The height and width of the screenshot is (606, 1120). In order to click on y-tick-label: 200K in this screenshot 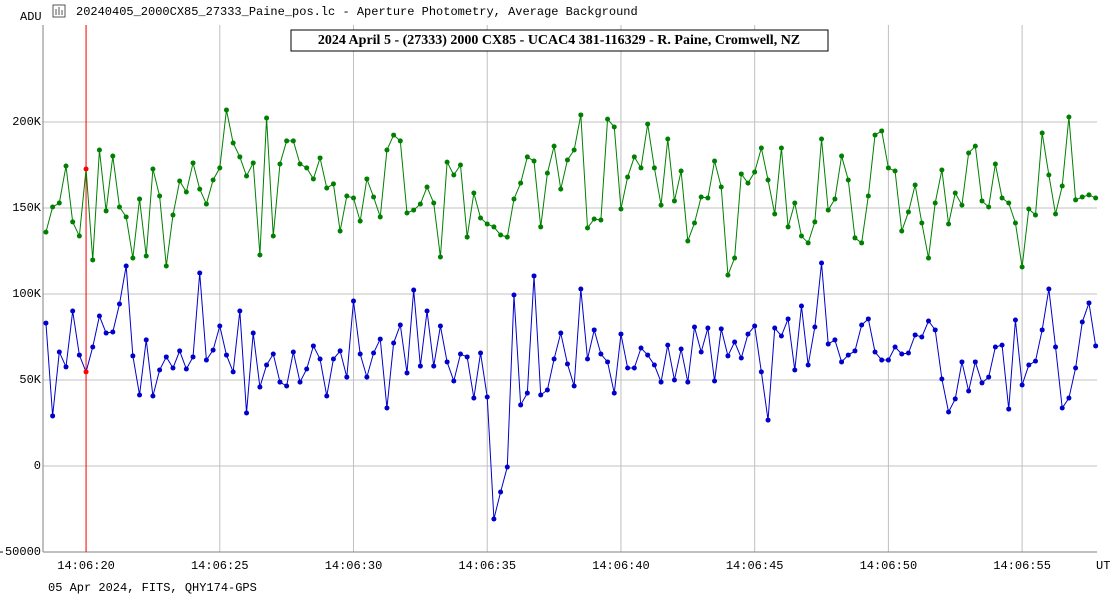, I will do `click(27, 122)`.